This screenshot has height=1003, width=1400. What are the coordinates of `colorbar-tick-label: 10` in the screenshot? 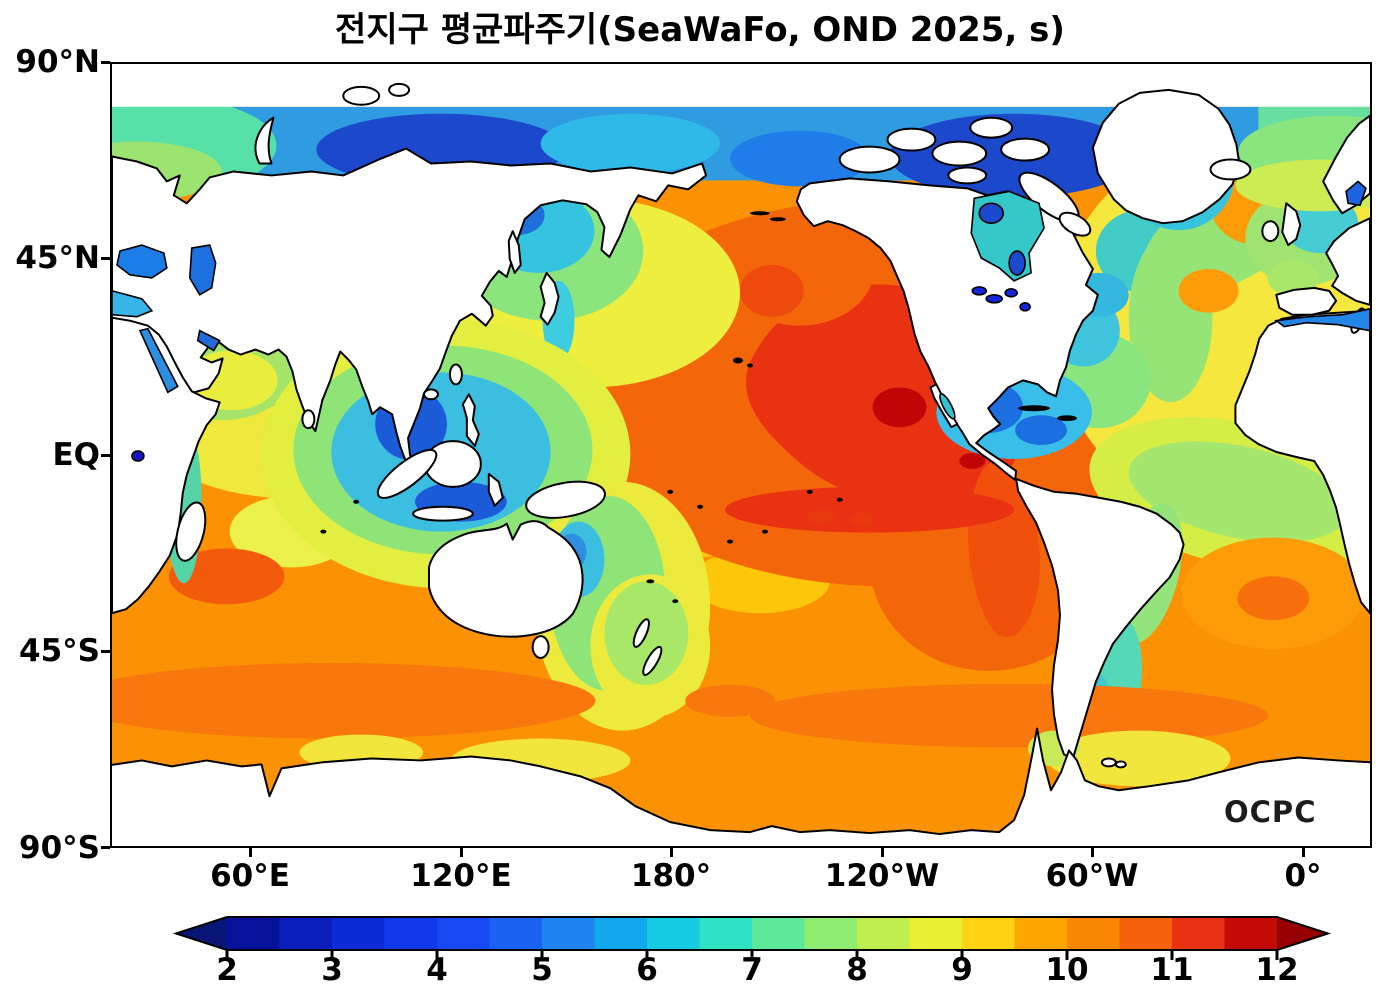 It's located at (1067, 970).